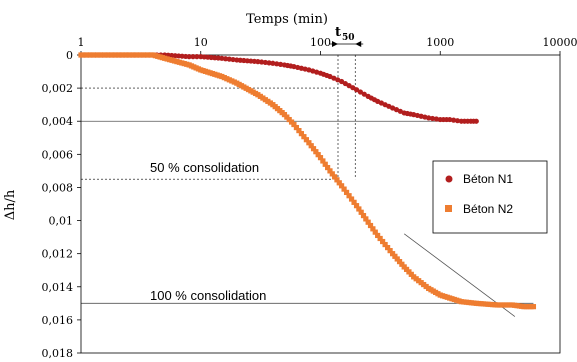 The height and width of the screenshot is (362, 577). I want to click on consol-50-label: 50 % consolidation, so click(204, 167).